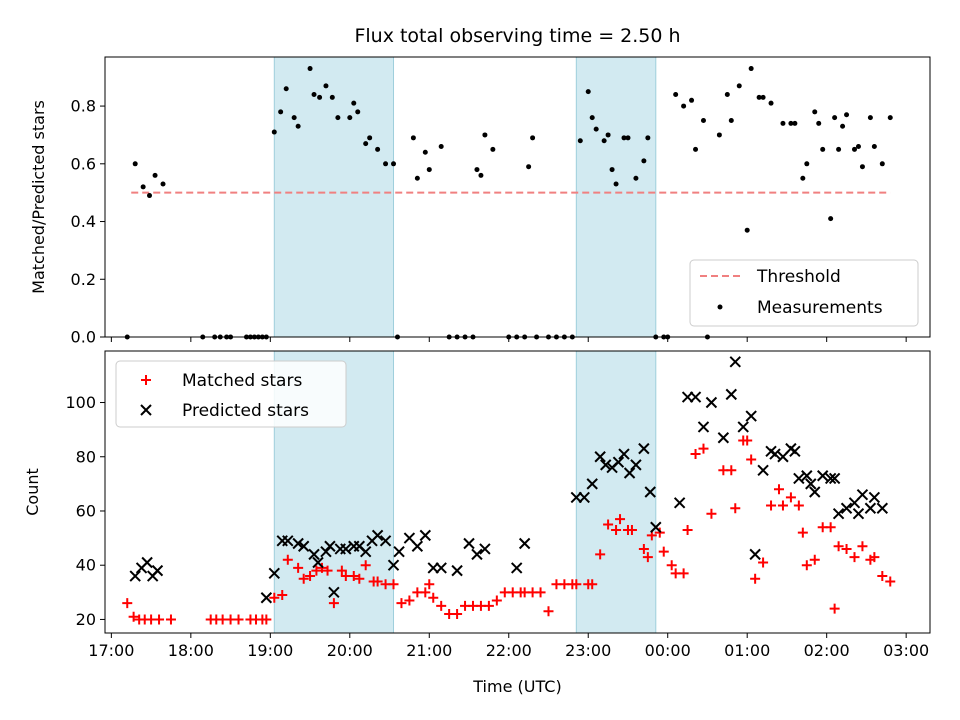 Image resolution: width=960 pixels, height=720 pixels. What do you see at coordinates (191, 650) in the screenshot?
I see `x-tick-label: 18:00` at bounding box center [191, 650].